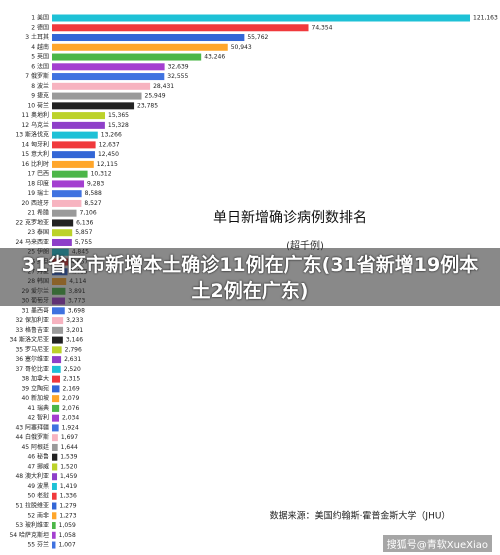 The height and width of the screenshot is (555, 500). What do you see at coordinates (32, 330) in the screenshot?
I see `category-label: 33 格鲁吉亚` at bounding box center [32, 330].